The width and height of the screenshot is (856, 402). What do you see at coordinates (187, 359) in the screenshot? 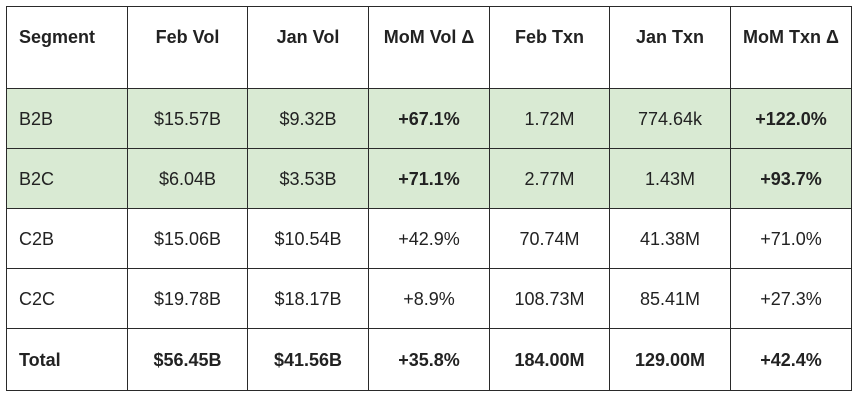
I see `cell-feb-vol: $56.45B` at bounding box center [187, 359].